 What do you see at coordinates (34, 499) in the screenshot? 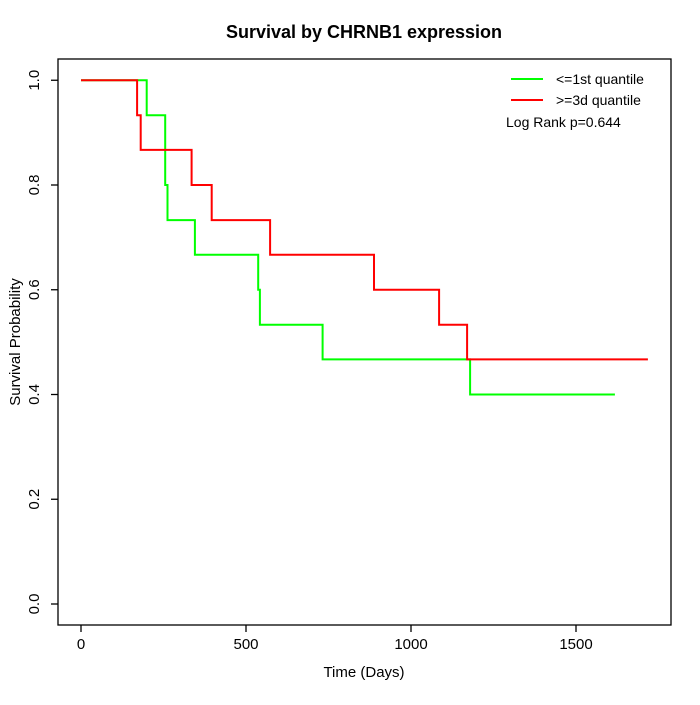
I see `y-axis-tick-label: 0.2` at bounding box center [34, 499].